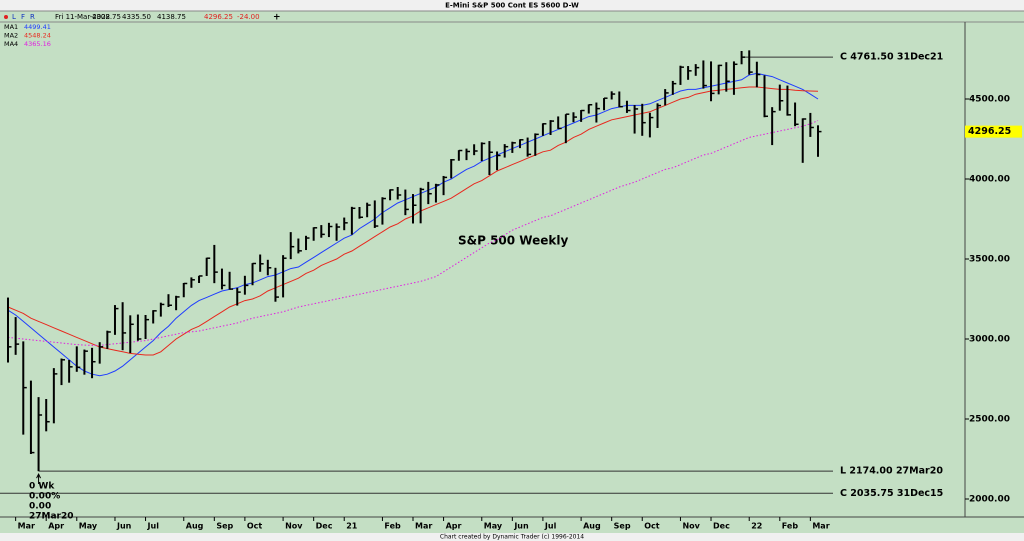  I want to click on footer-bar, so click(512, 537).